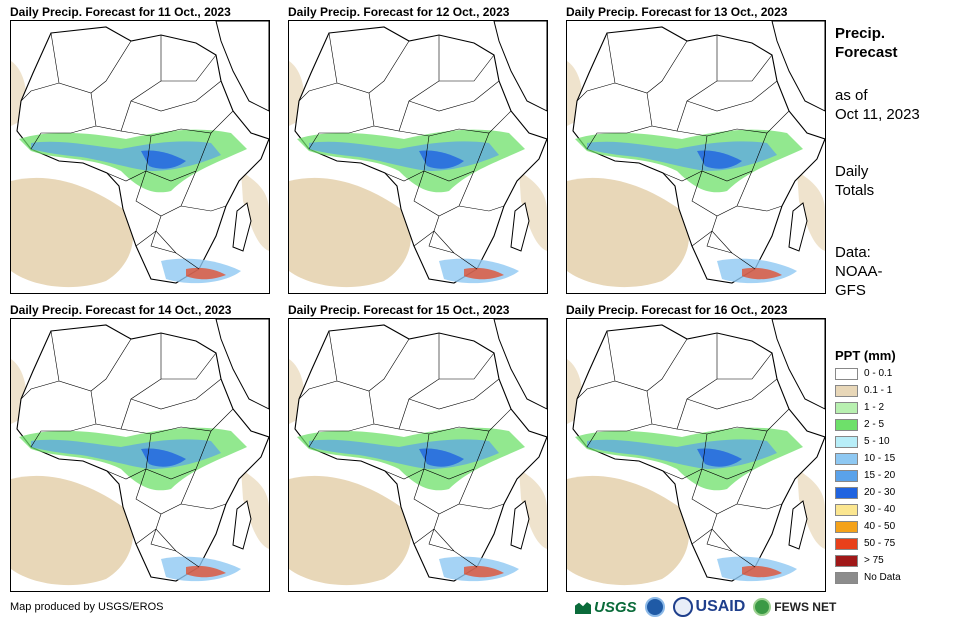 The height and width of the screenshot is (626, 967). What do you see at coordinates (895, 560) in the screenshot?
I see `legend-row: > 75` at bounding box center [895, 560].